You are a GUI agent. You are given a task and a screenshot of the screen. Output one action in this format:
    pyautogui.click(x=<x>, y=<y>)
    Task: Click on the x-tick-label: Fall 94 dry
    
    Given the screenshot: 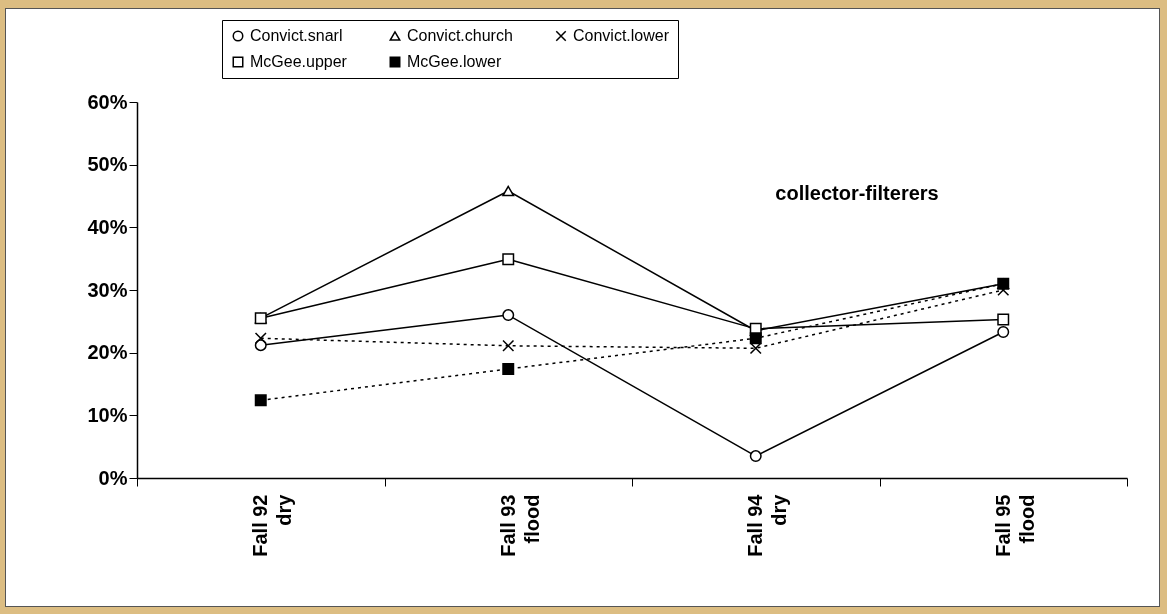 What is the action you would take?
    pyautogui.click(x=767, y=525)
    